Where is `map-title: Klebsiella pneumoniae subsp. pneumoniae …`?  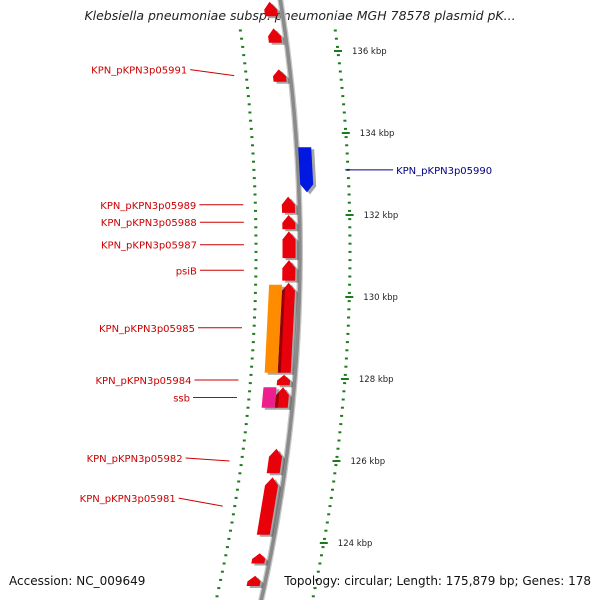
map-title: Klebsiella pneumoniae subsp. pneumoniae … is located at coordinates (300, 15).